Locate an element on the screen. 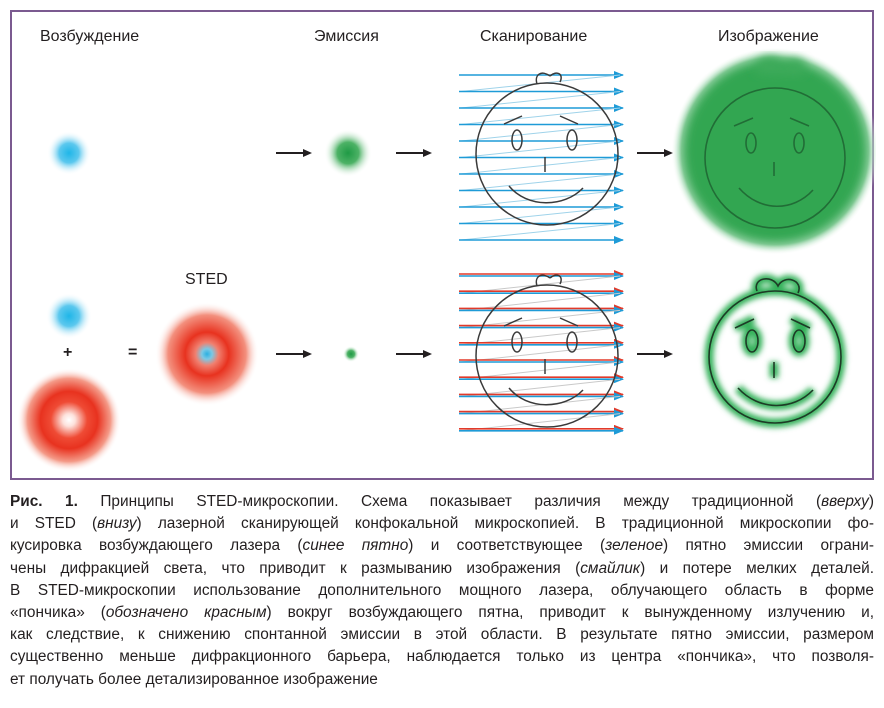 The image size is (884, 708). sted-excitation-spot-blue is located at coordinates (69, 316).